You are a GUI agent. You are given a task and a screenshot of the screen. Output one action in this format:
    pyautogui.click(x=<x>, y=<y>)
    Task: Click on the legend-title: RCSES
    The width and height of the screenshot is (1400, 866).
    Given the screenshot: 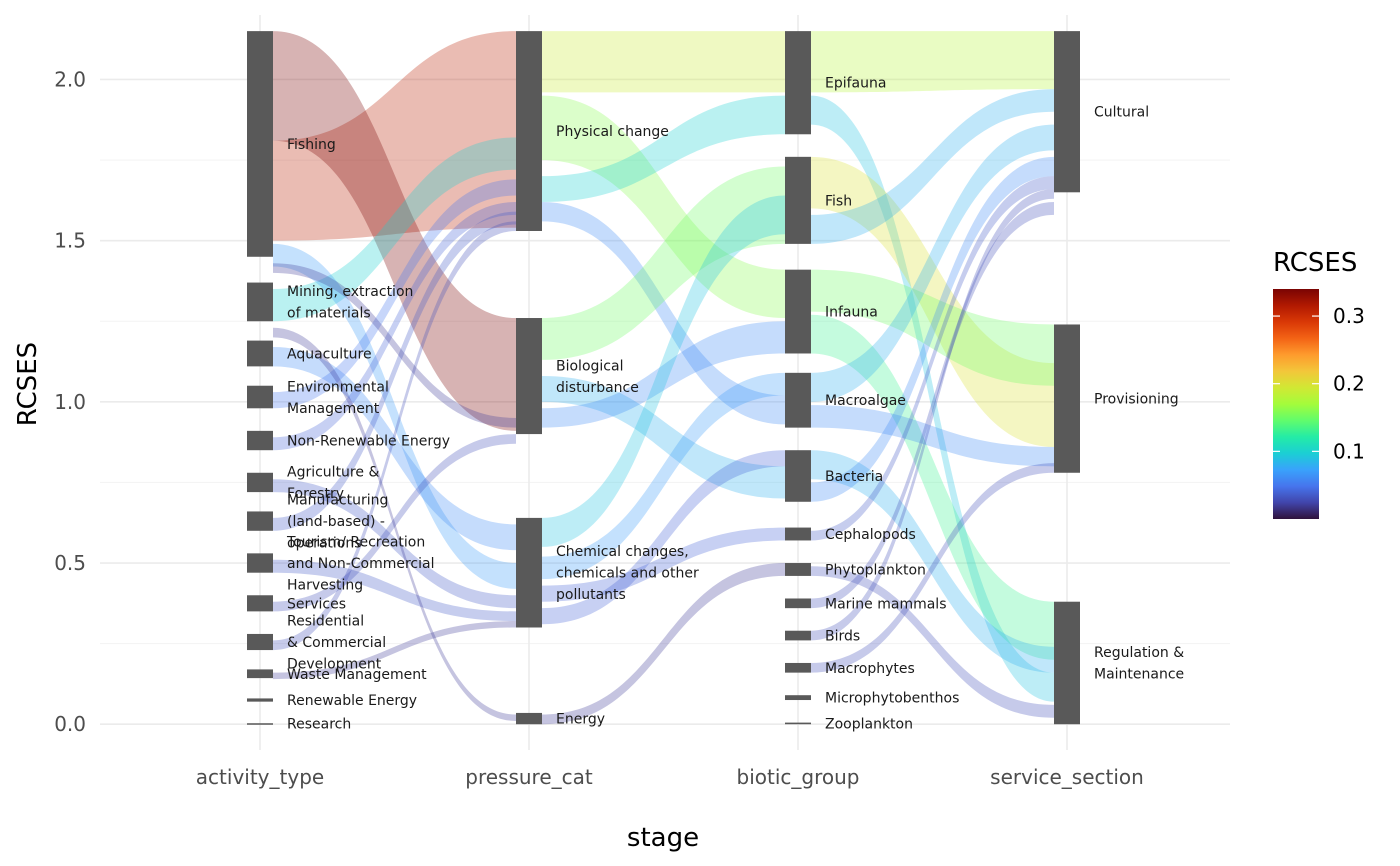 What is the action you would take?
    pyautogui.click(x=1315, y=263)
    